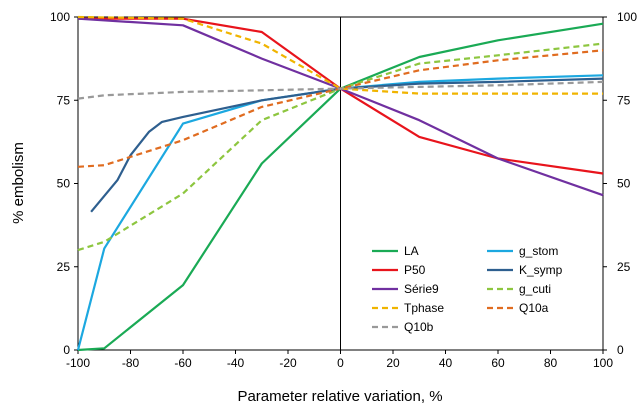  Describe the element at coordinates (624, 184) in the screenshot. I see `y2-tick-label: 50` at that location.